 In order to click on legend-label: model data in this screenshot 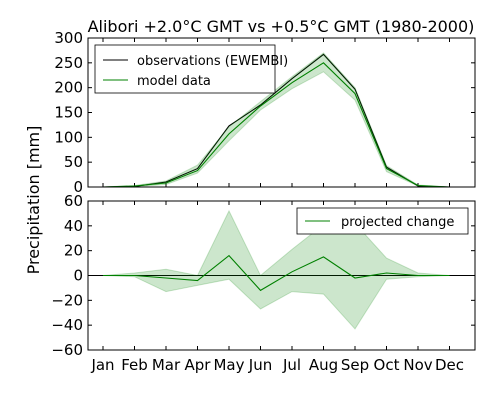, I will do `click(174, 81)`.